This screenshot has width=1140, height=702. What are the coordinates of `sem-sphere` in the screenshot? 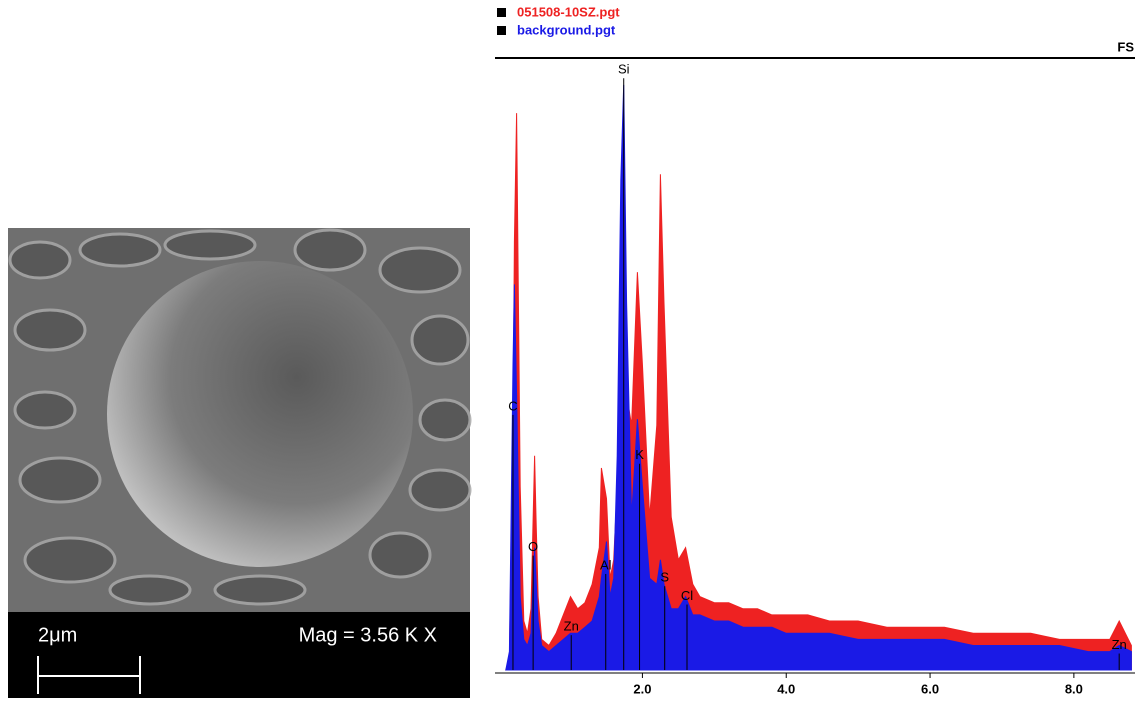 It's located at (260, 414).